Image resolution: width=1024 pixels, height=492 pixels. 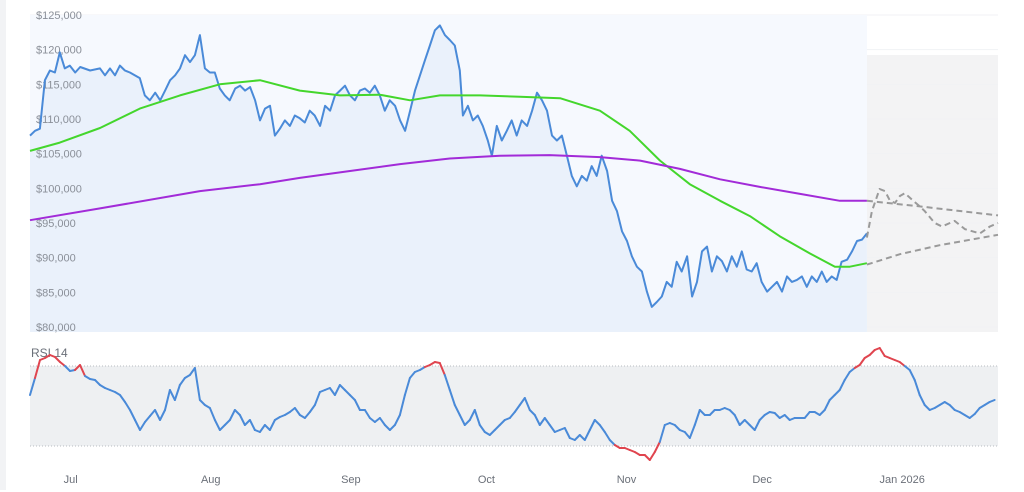 I want to click on x-tick-label: Oct, so click(x=486, y=480).